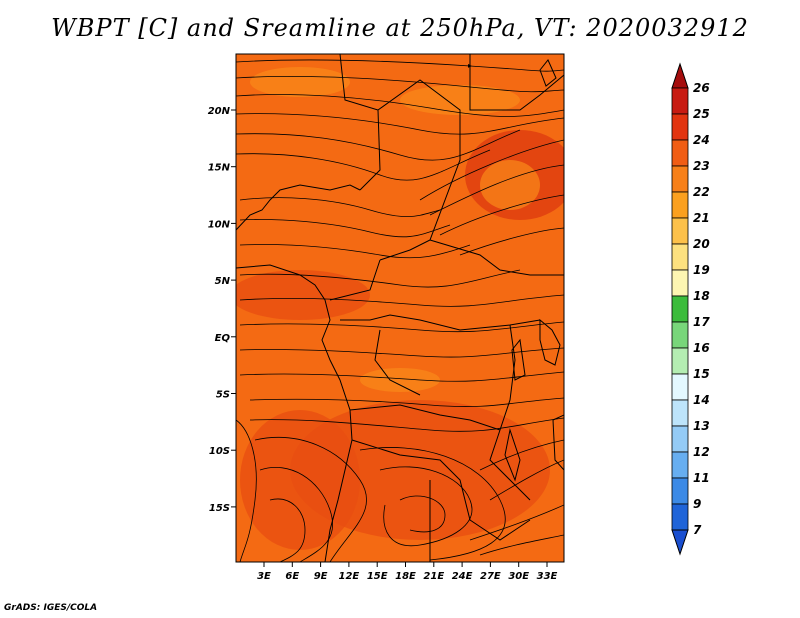 This screenshot has height=618, width=800. Describe the element at coordinates (377, 576) in the screenshot. I see `lon-label: 15E` at that location.